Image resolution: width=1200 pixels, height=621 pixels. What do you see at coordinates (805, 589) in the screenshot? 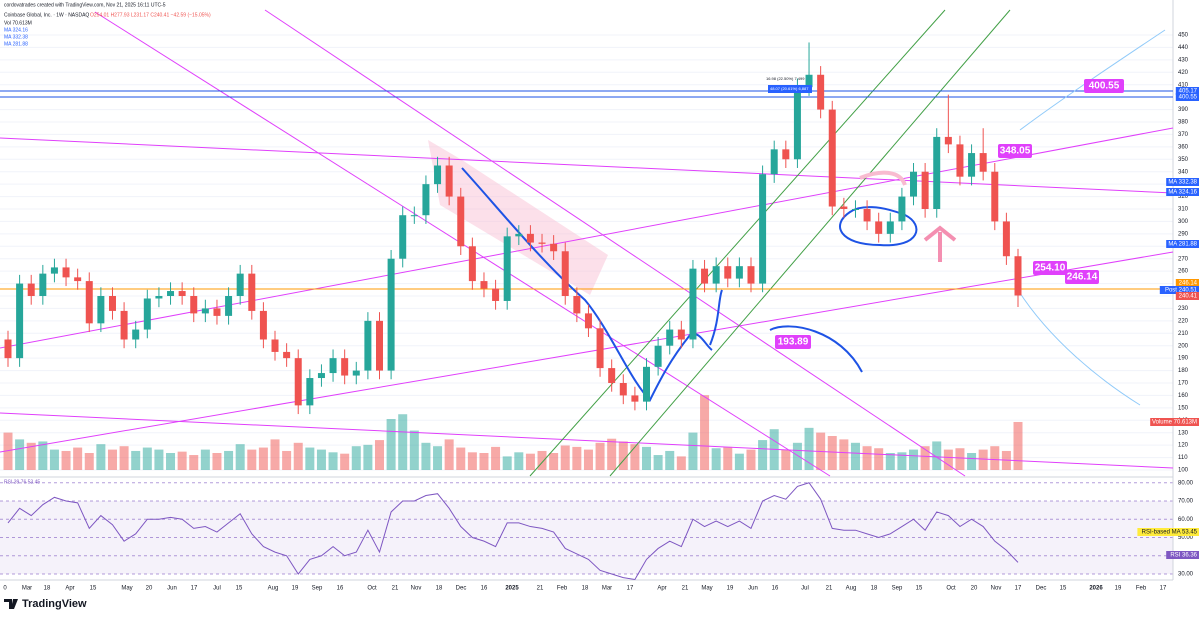
I see `x-tick-label: Jul` at bounding box center [805, 589].